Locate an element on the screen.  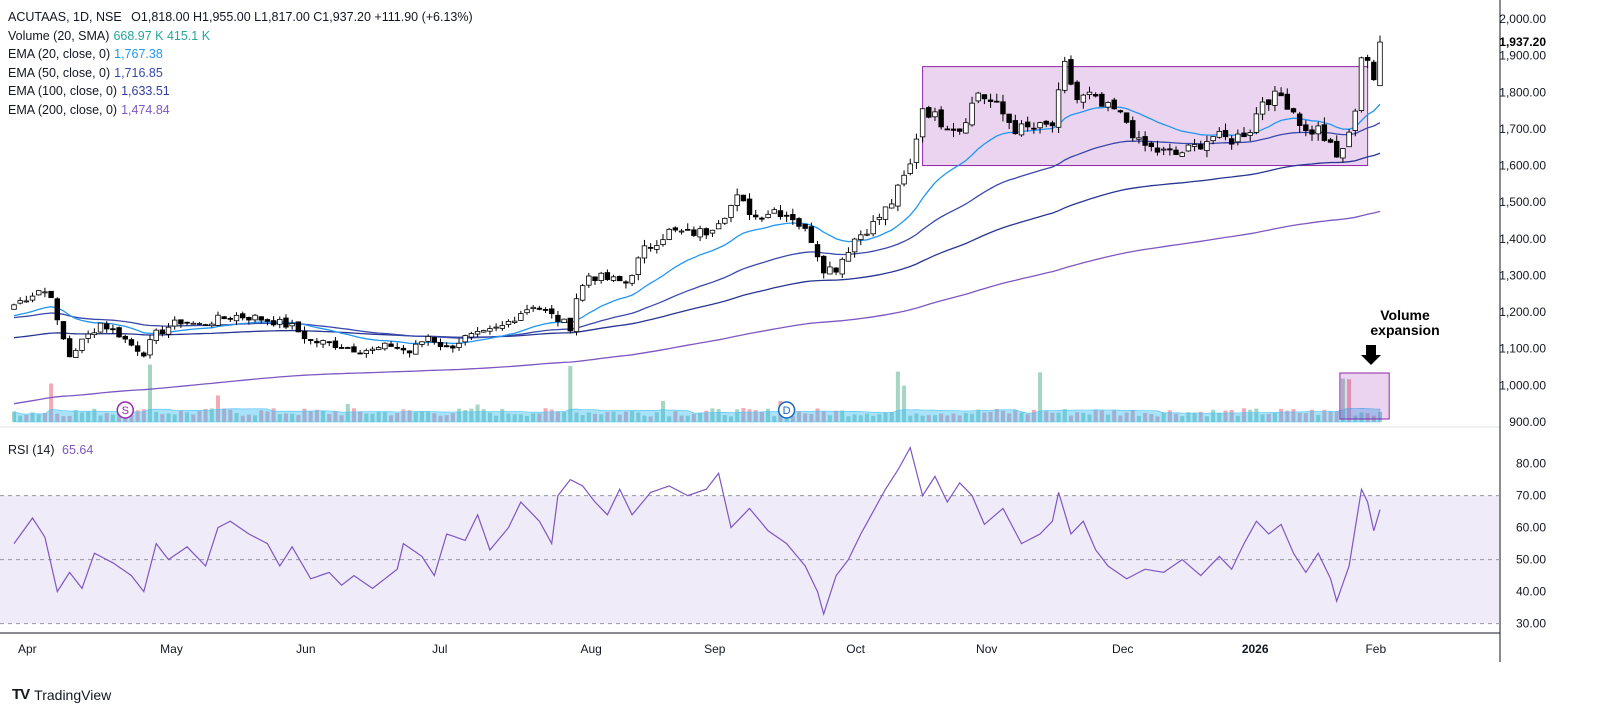
symbol-label: ACUTAAS, 1D, NSE is located at coordinates (65, 17).